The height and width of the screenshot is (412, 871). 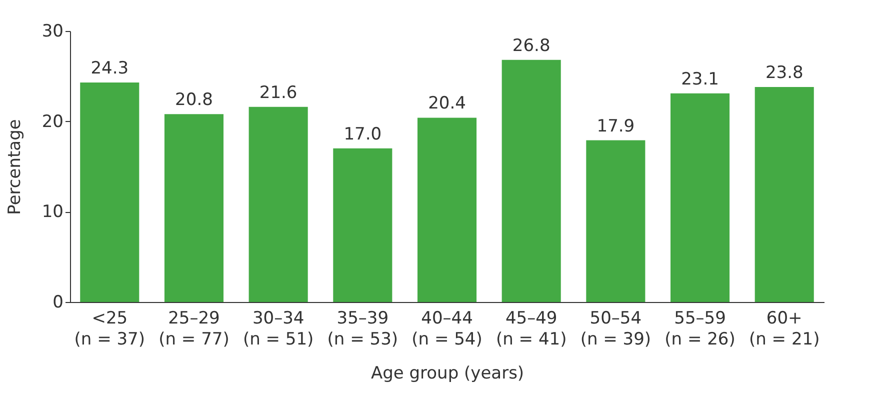 I want to click on y-tick-label: 10, so click(x=53, y=212).